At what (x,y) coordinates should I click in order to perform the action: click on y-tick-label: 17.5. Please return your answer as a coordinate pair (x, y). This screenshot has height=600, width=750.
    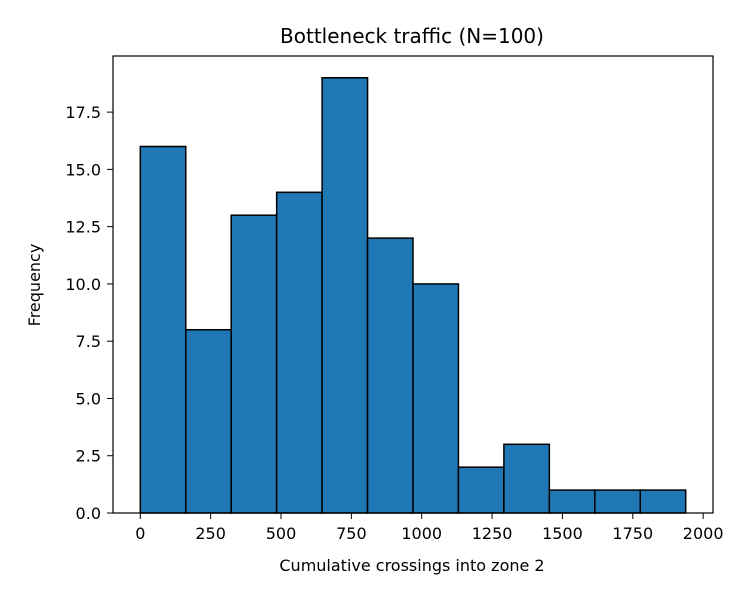
    Looking at the image, I should click on (83, 112).